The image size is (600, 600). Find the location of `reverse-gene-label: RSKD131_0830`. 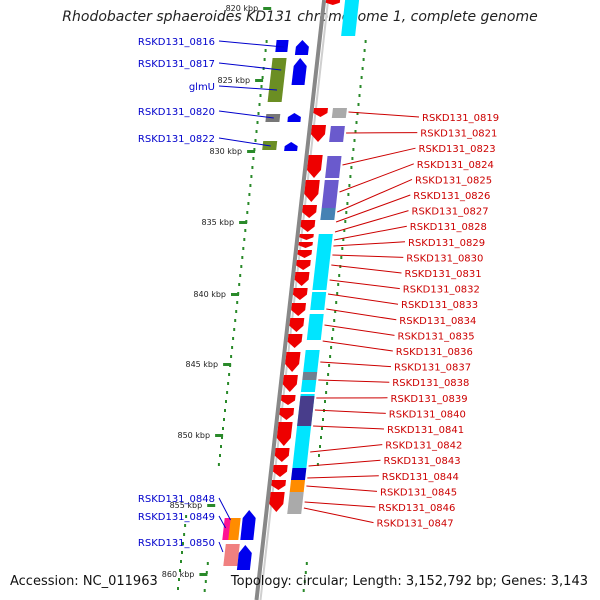

reverse-gene-label: RSKD131_0830 is located at coordinates (444, 258).